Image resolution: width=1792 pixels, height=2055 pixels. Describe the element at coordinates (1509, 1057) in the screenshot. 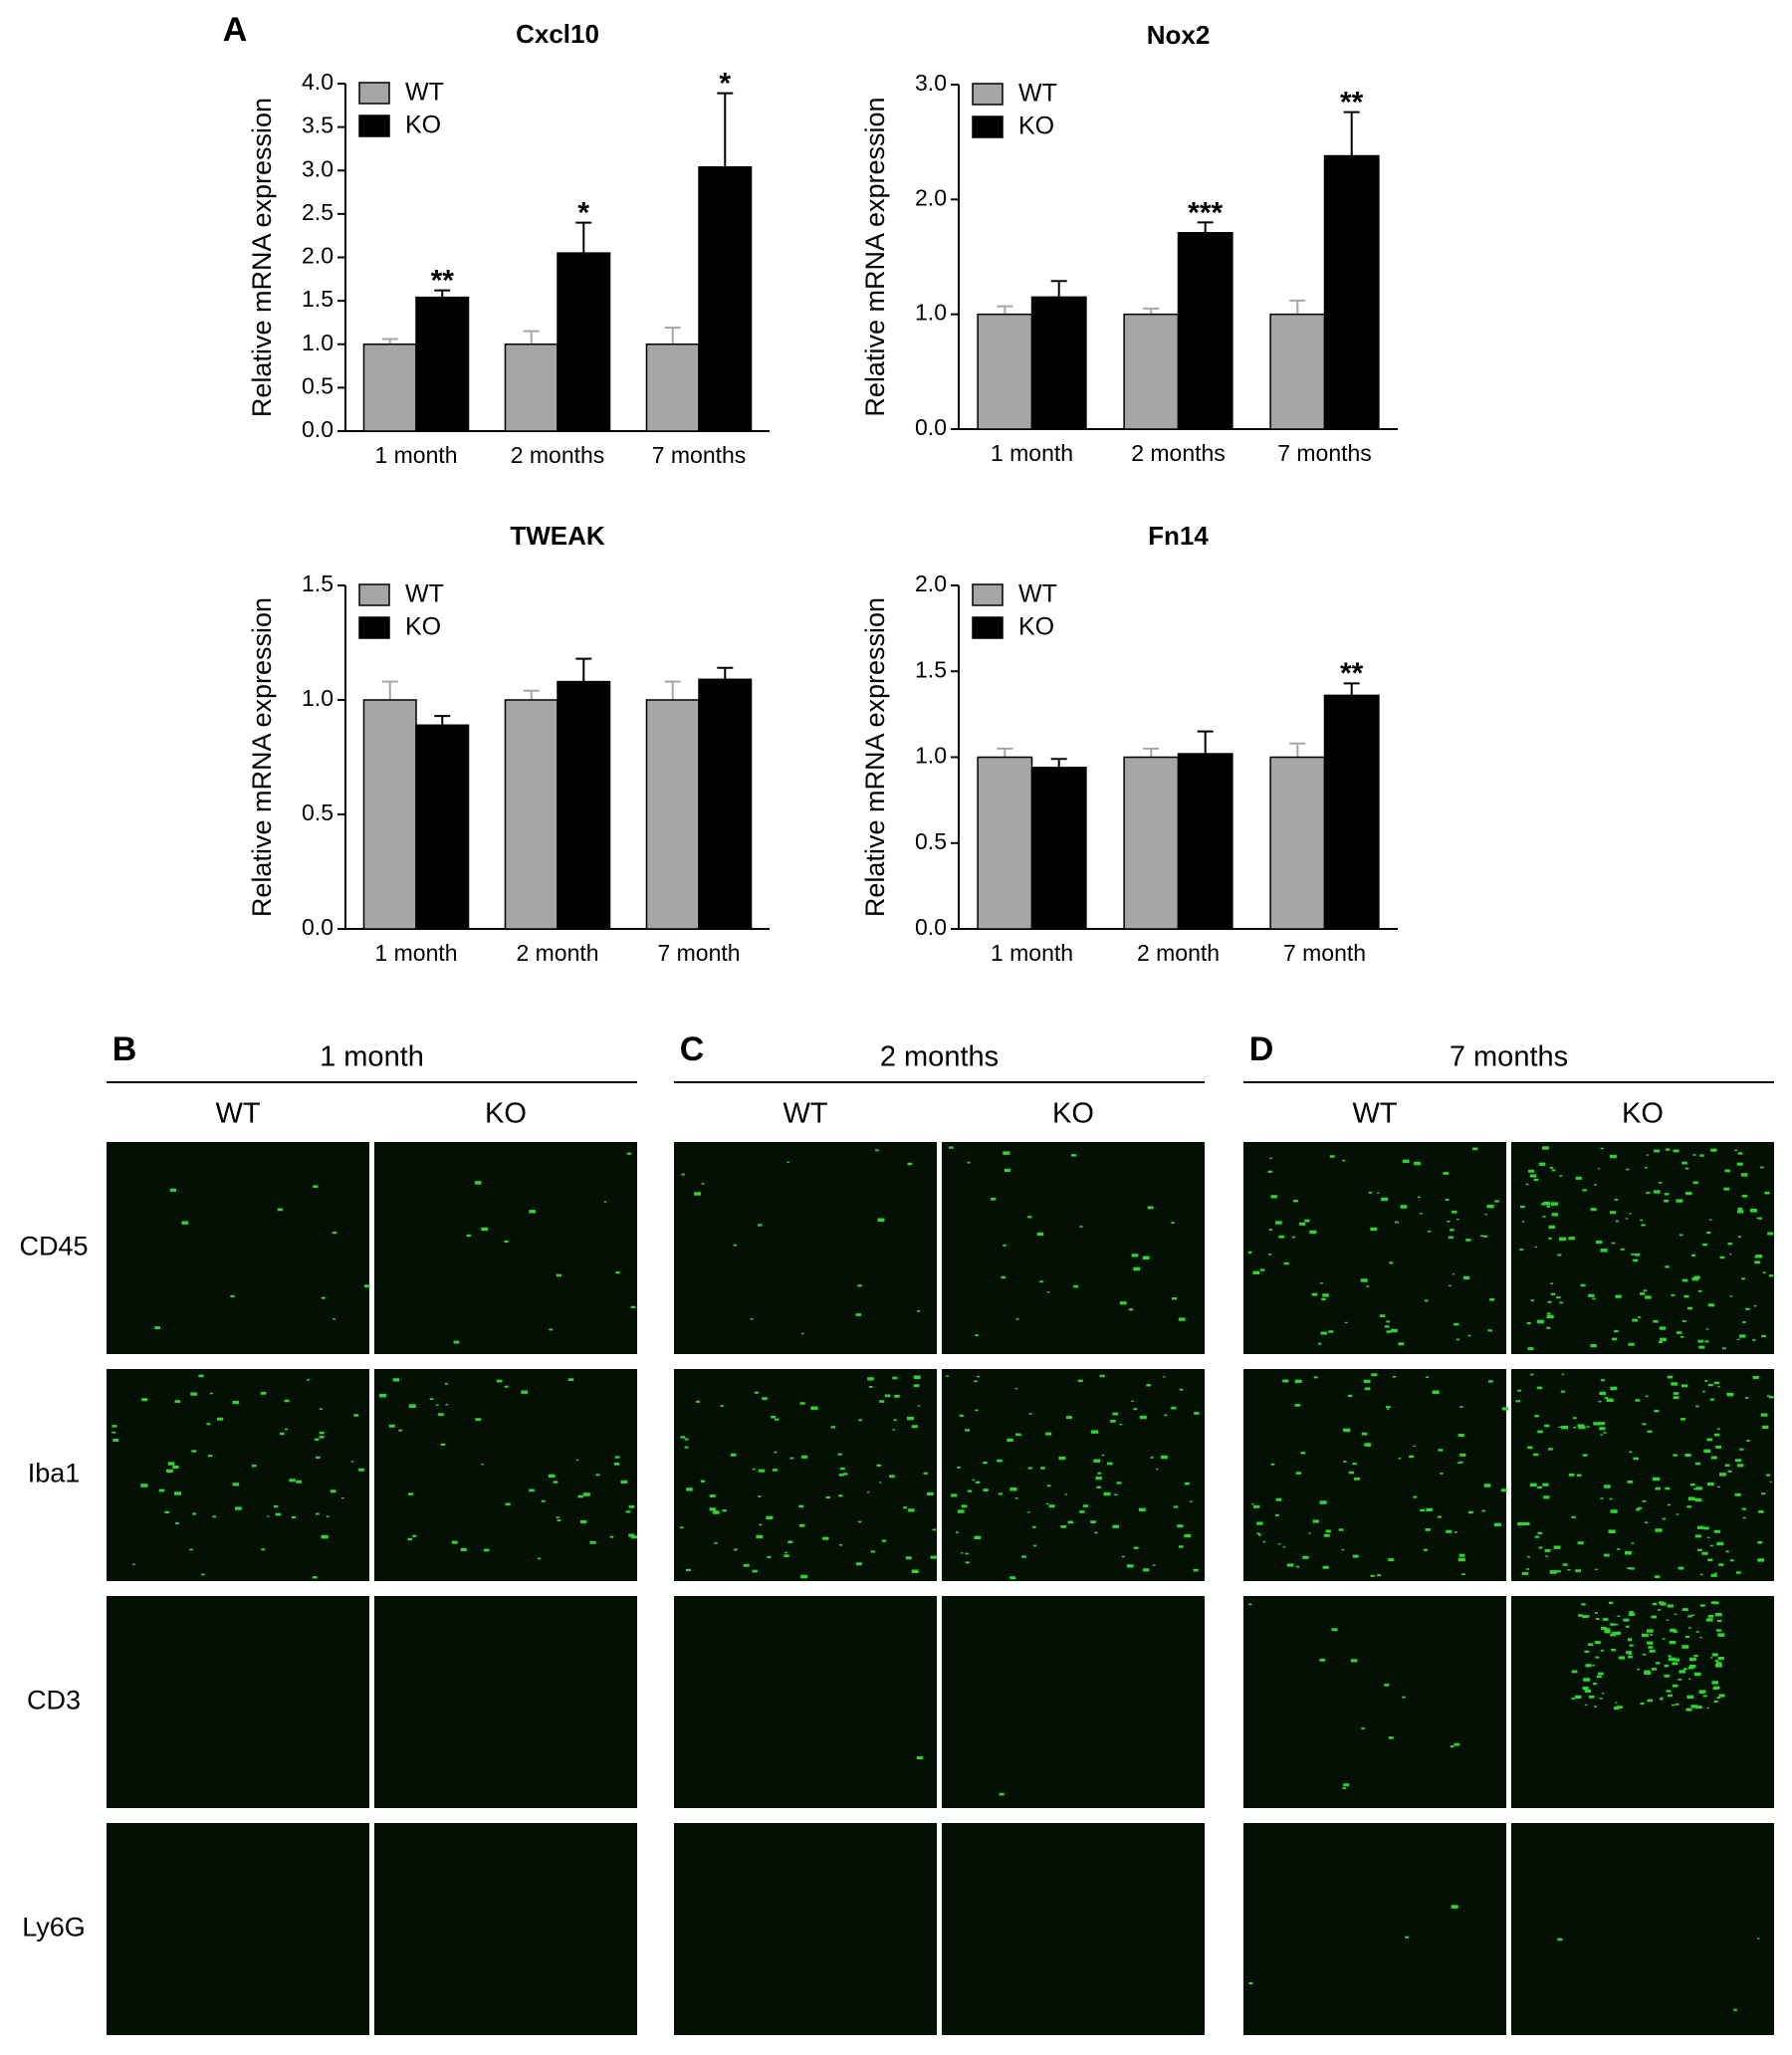

I see `group-title: 7 months` at that location.